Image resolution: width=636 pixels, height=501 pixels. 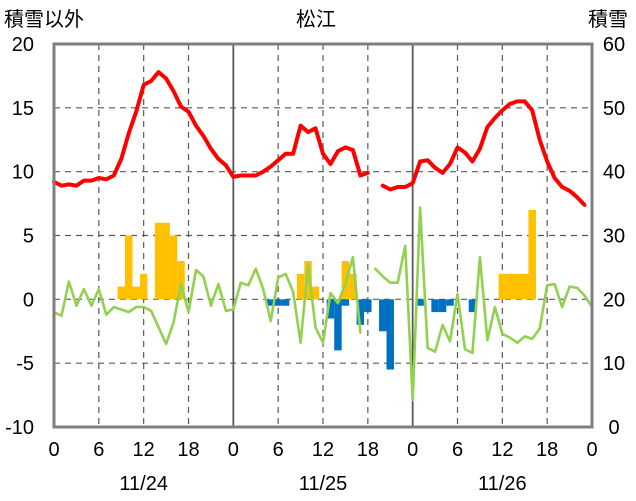 I want to click on left-axis-title: 積雪以外, so click(x=44, y=20).